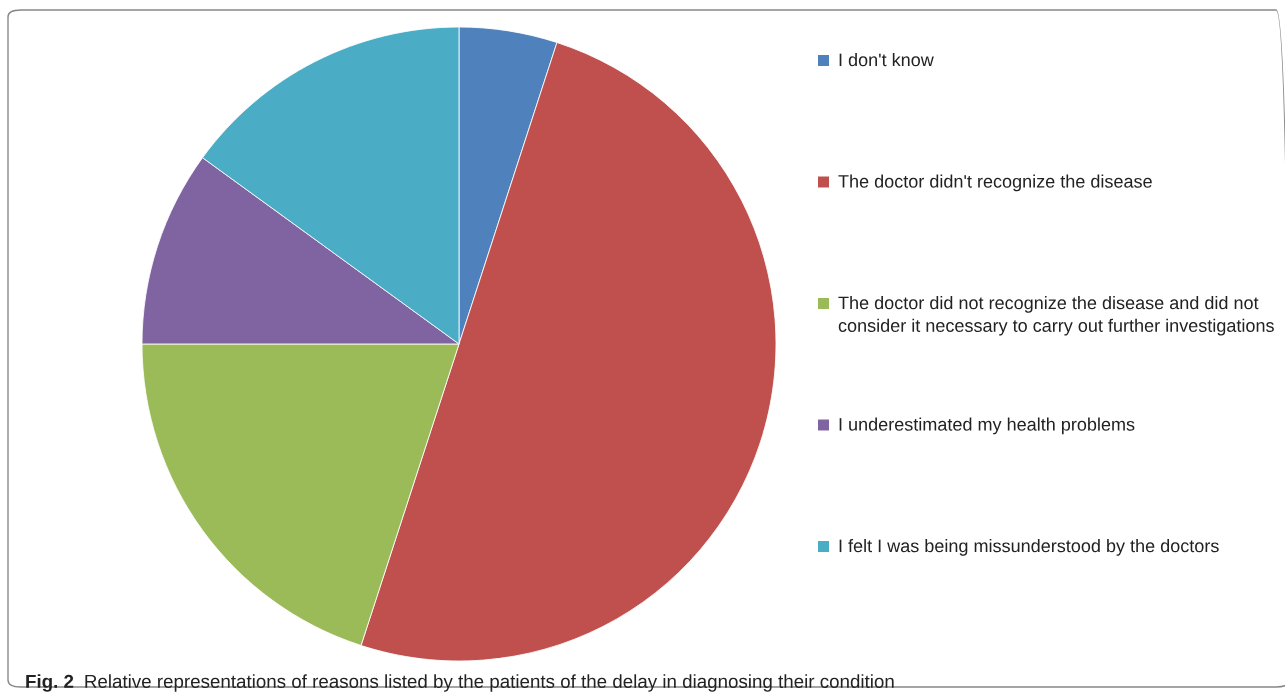  I want to click on legend-label: I felt I was being missunderstood by the doctors, so click(1029, 547).